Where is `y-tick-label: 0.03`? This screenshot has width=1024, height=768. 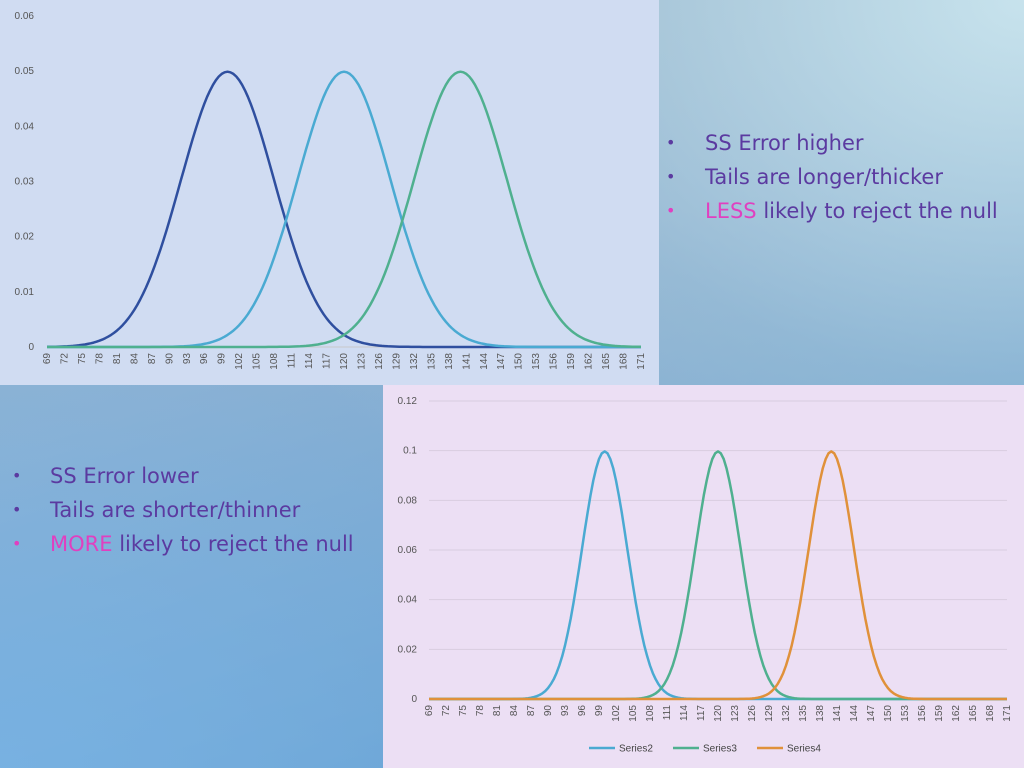
y-tick-label: 0.03 is located at coordinates (25, 182).